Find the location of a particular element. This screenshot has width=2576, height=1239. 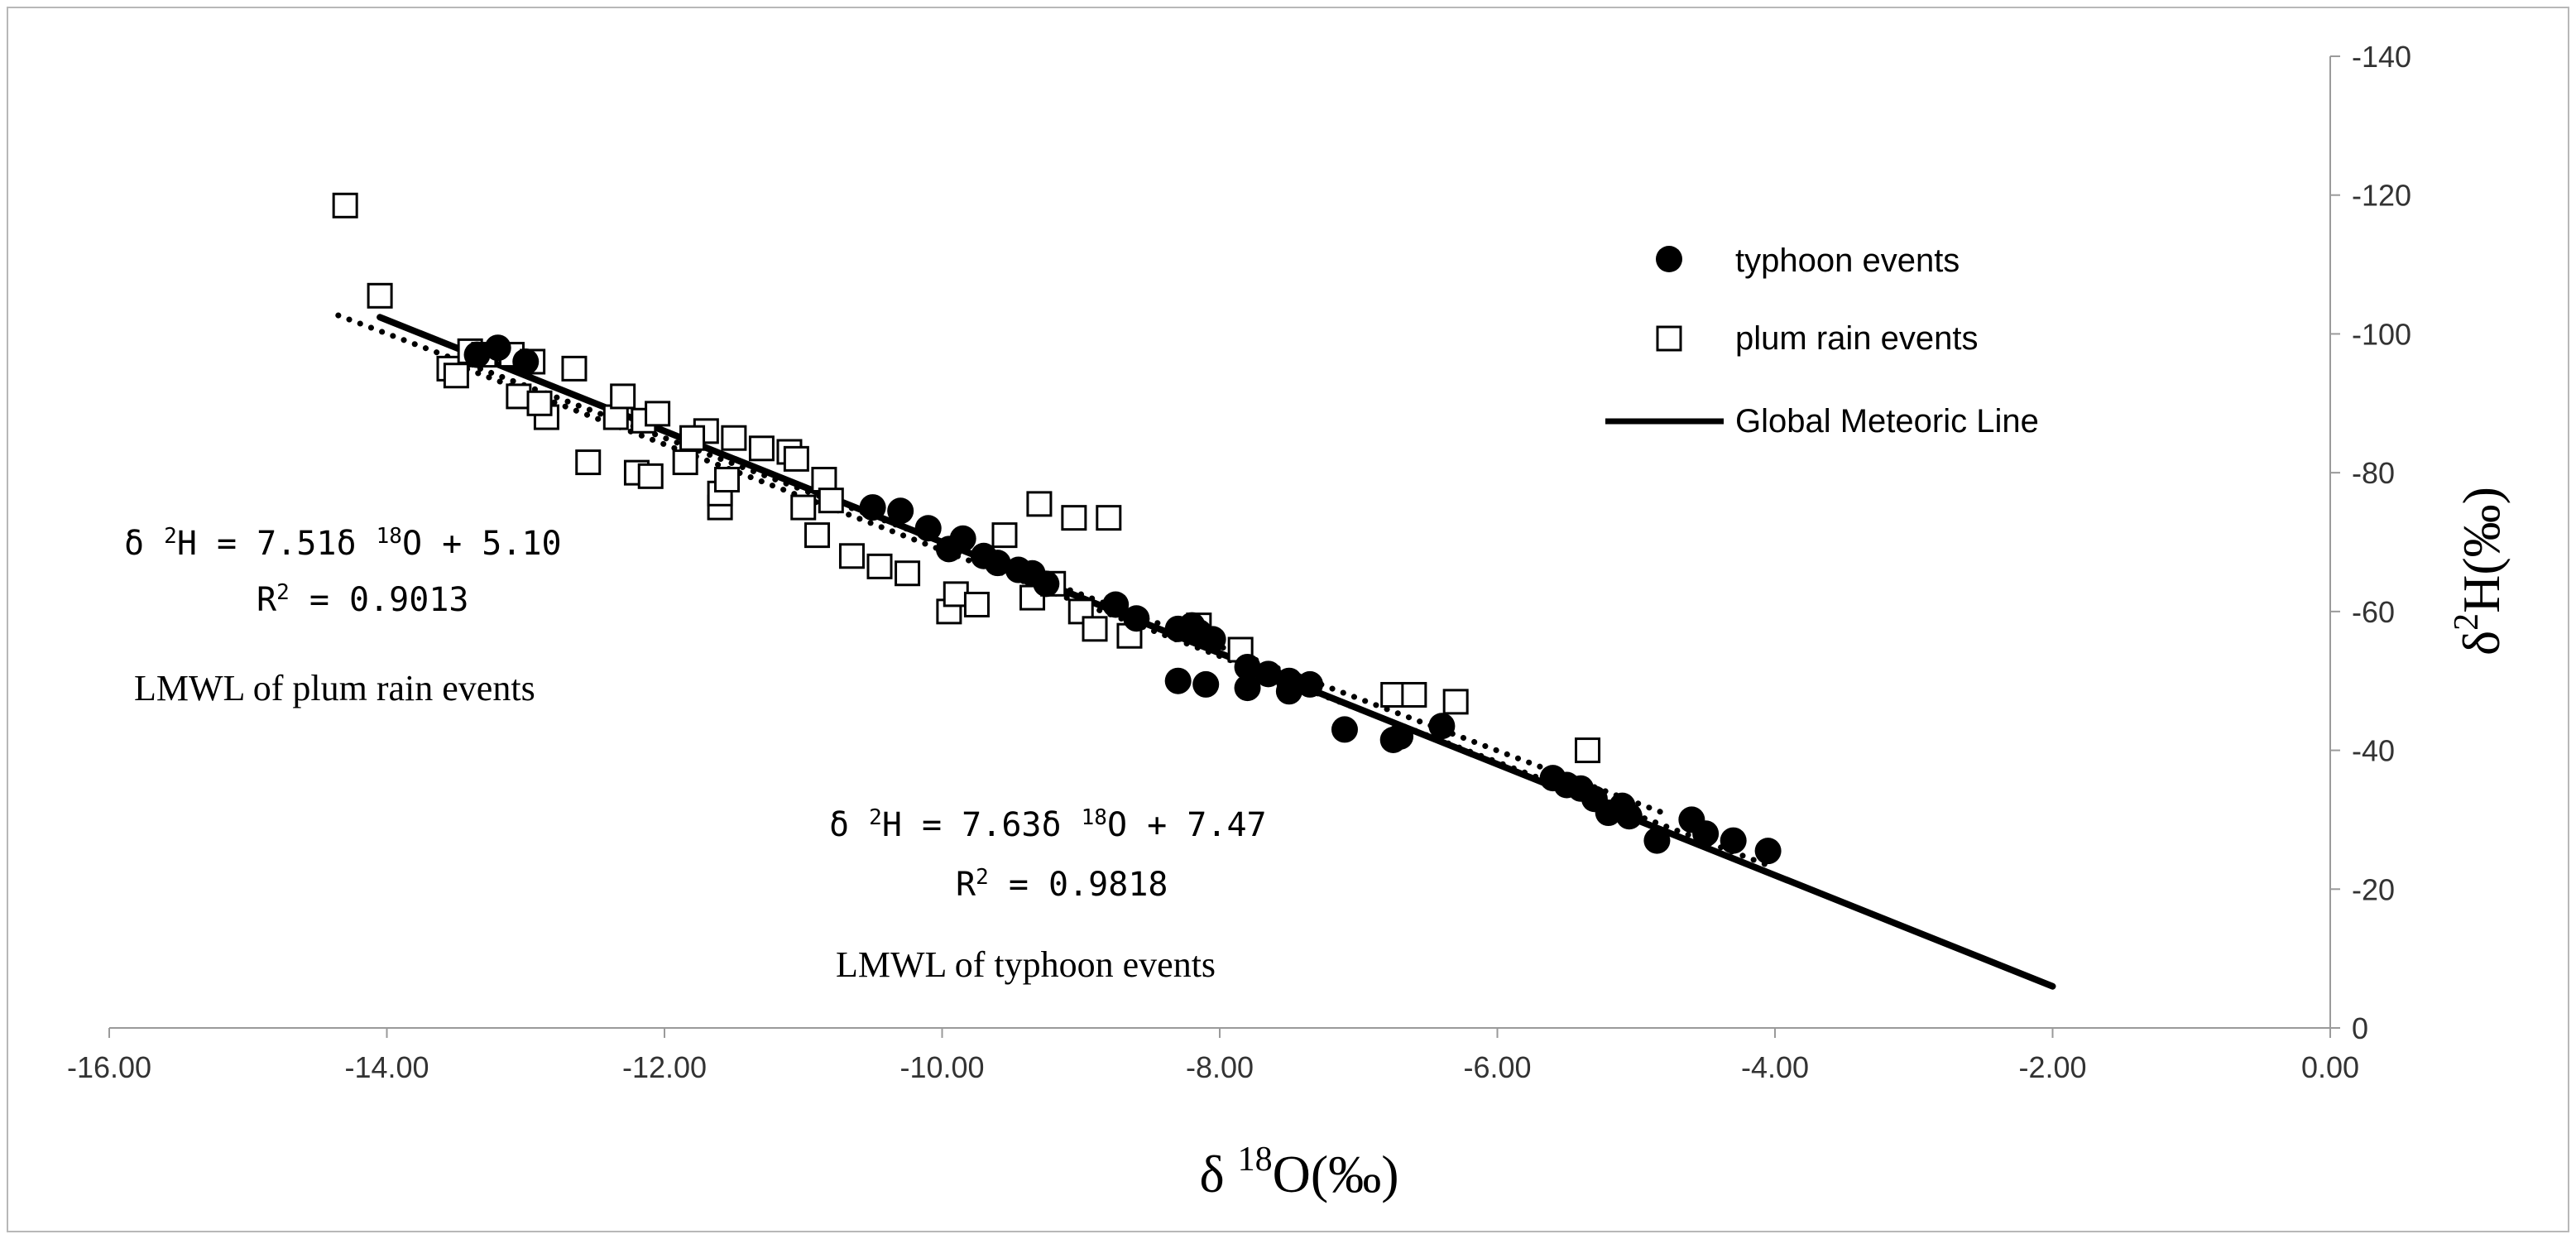

legend-marker-typhoon is located at coordinates (1669, 259).